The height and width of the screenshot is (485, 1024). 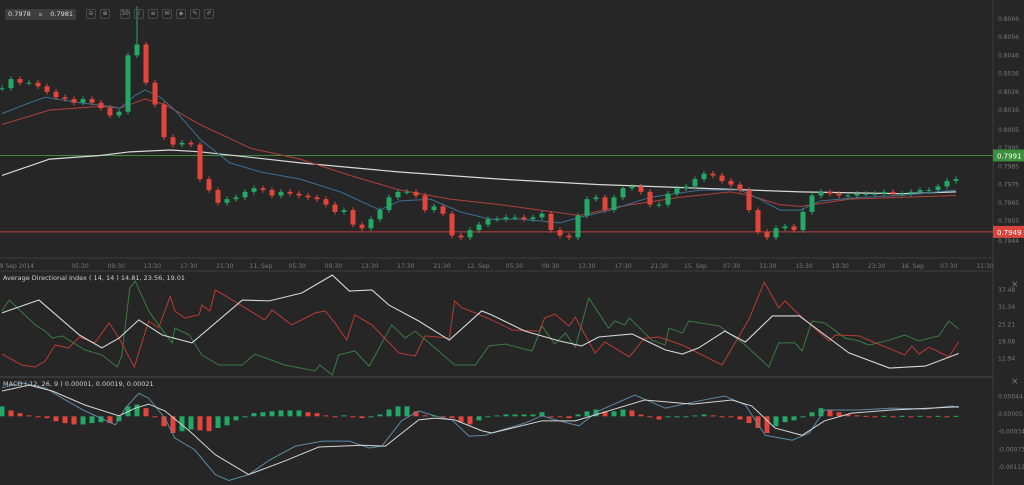 What do you see at coordinates (1015, 285) in the screenshot?
I see `close-adx-icon: ×` at bounding box center [1015, 285].